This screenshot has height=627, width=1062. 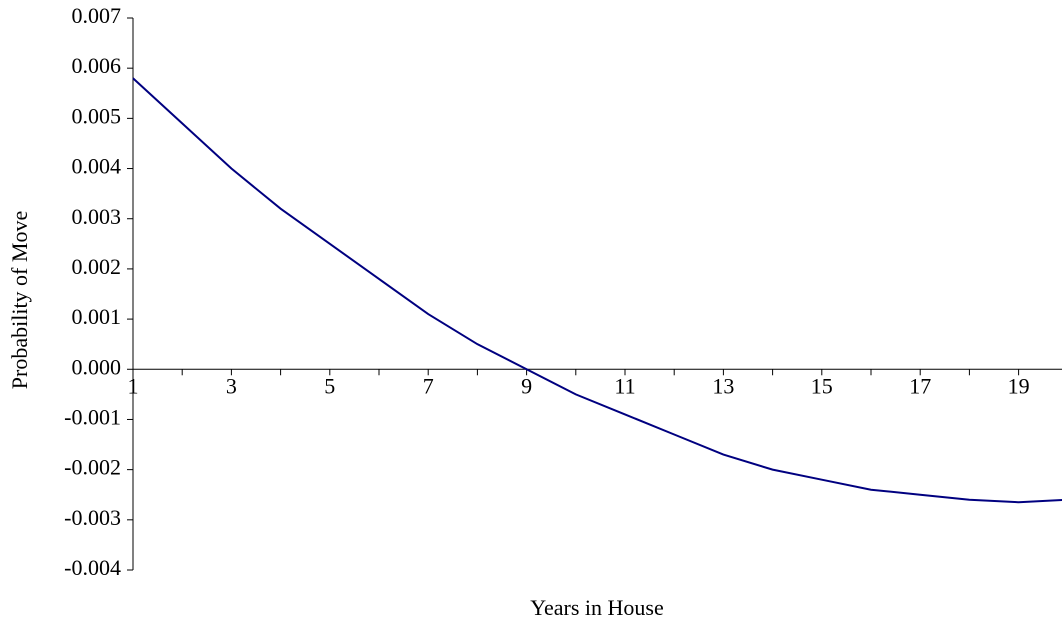 What do you see at coordinates (92, 467) in the screenshot?
I see `y-tick-label: -0.002` at bounding box center [92, 467].